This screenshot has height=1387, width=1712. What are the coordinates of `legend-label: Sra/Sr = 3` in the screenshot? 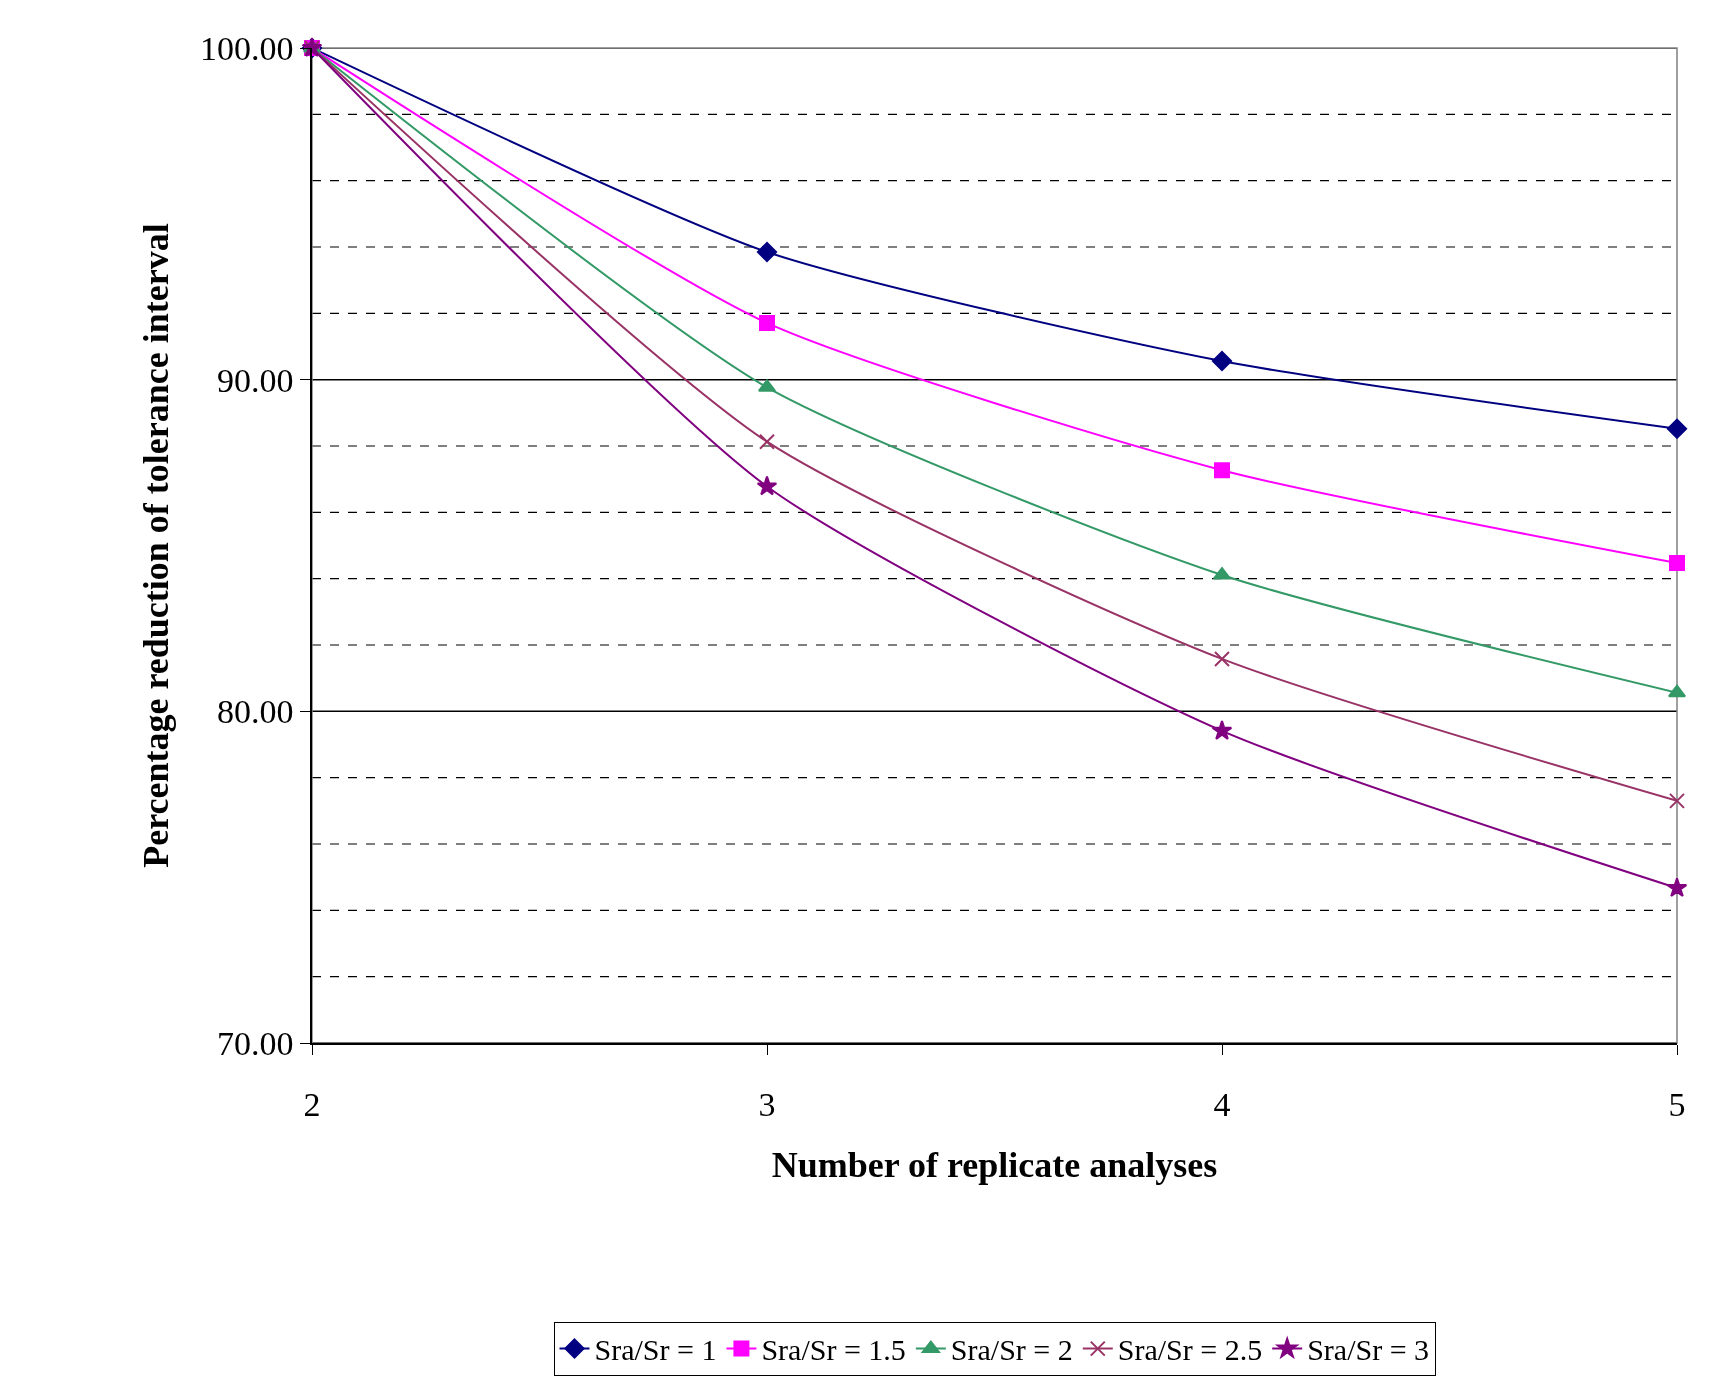 It's located at (1368, 1350).